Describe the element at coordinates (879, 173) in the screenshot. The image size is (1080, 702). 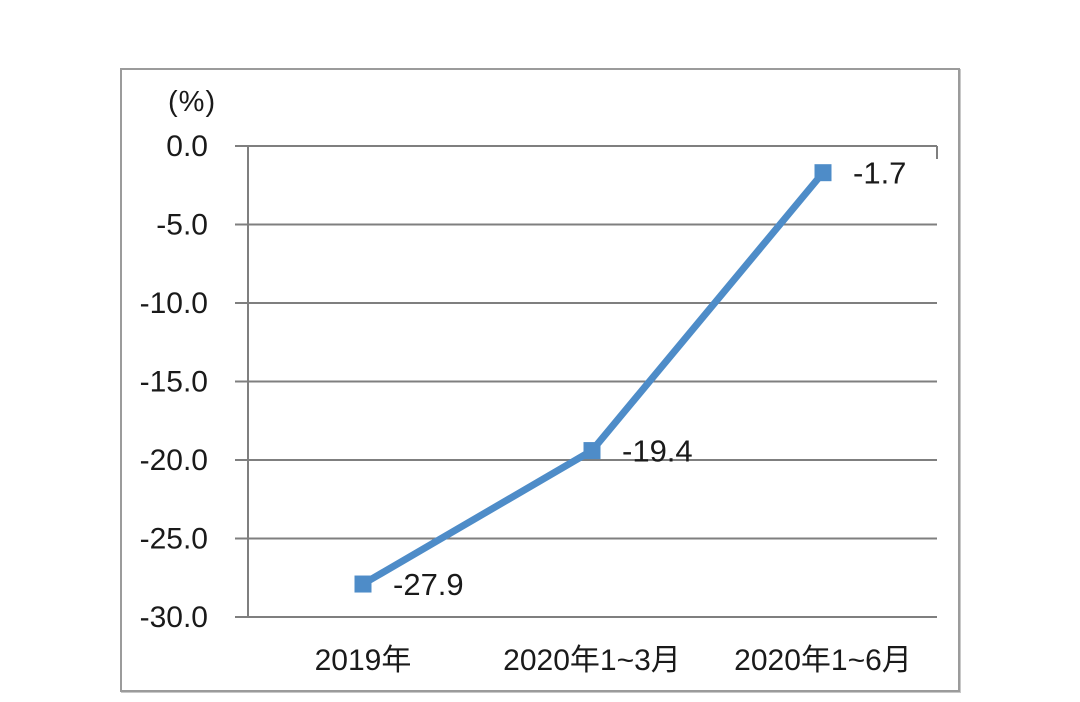
I see `data-point-label: -1.7` at that location.